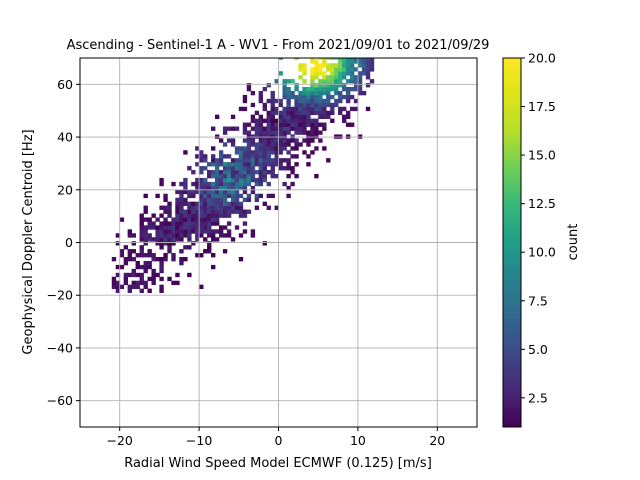 The height and width of the screenshot is (480, 640). What do you see at coordinates (28, 241) in the screenshot?
I see `y-axis-label: Geophysical Doppler Centroid [Hz]` at bounding box center [28, 241].